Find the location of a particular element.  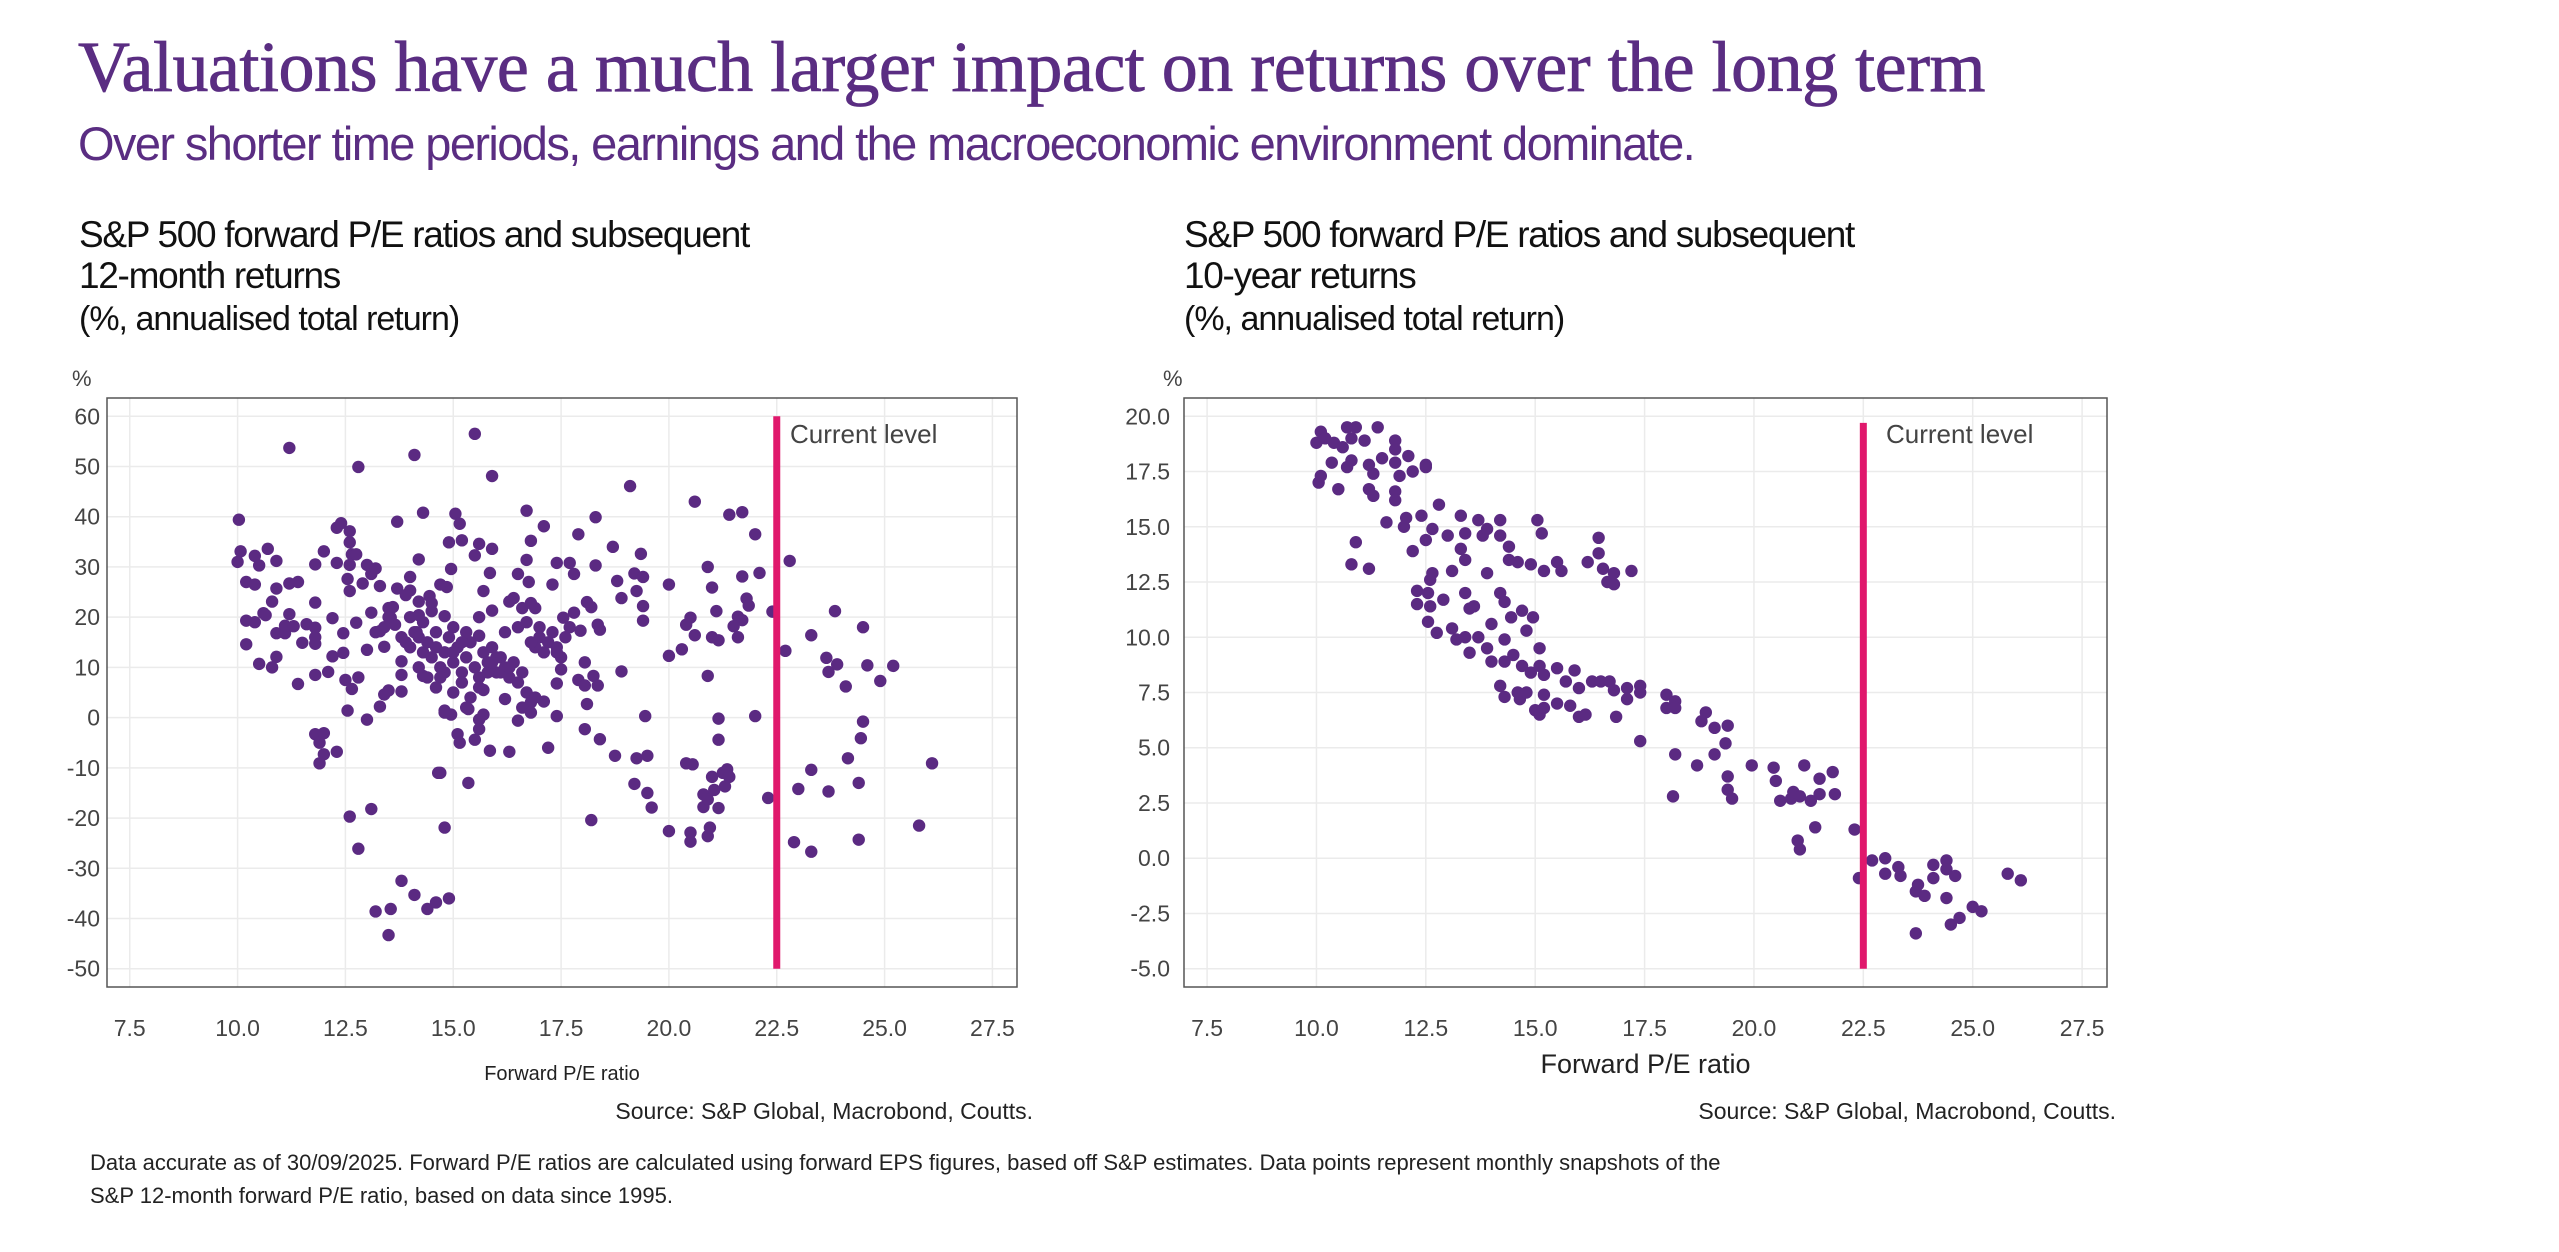

chart-source-10y: Source: S&P Global, Macrobond, Coutts. is located at coordinates (1907, 1111).